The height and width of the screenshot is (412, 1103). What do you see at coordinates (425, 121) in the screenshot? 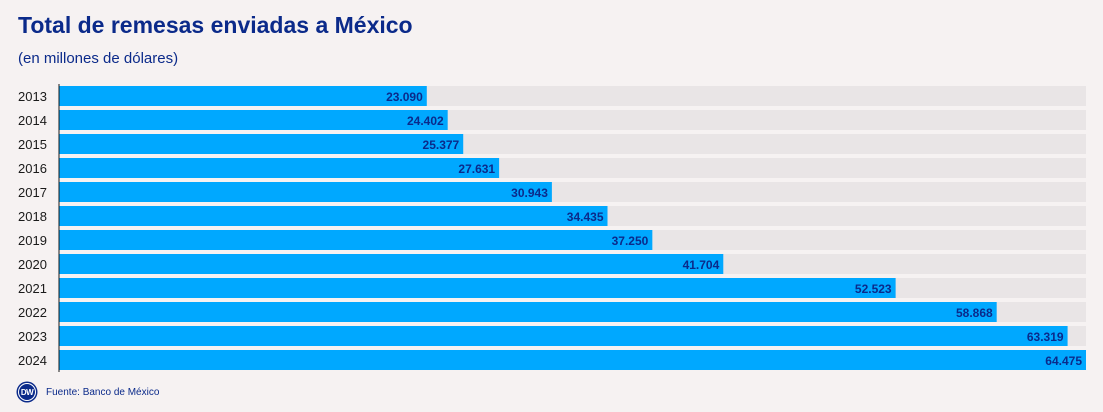
I see `data-label-2014: 24.402` at bounding box center [425, 121].